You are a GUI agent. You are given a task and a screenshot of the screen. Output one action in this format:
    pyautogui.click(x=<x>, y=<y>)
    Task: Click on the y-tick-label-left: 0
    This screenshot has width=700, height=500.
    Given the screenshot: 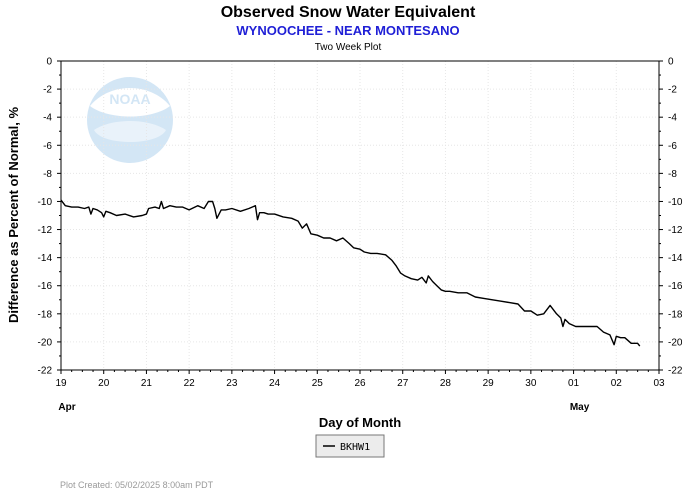 What is the action you would take?
    pyautogui.click(x=49, y=62)
    